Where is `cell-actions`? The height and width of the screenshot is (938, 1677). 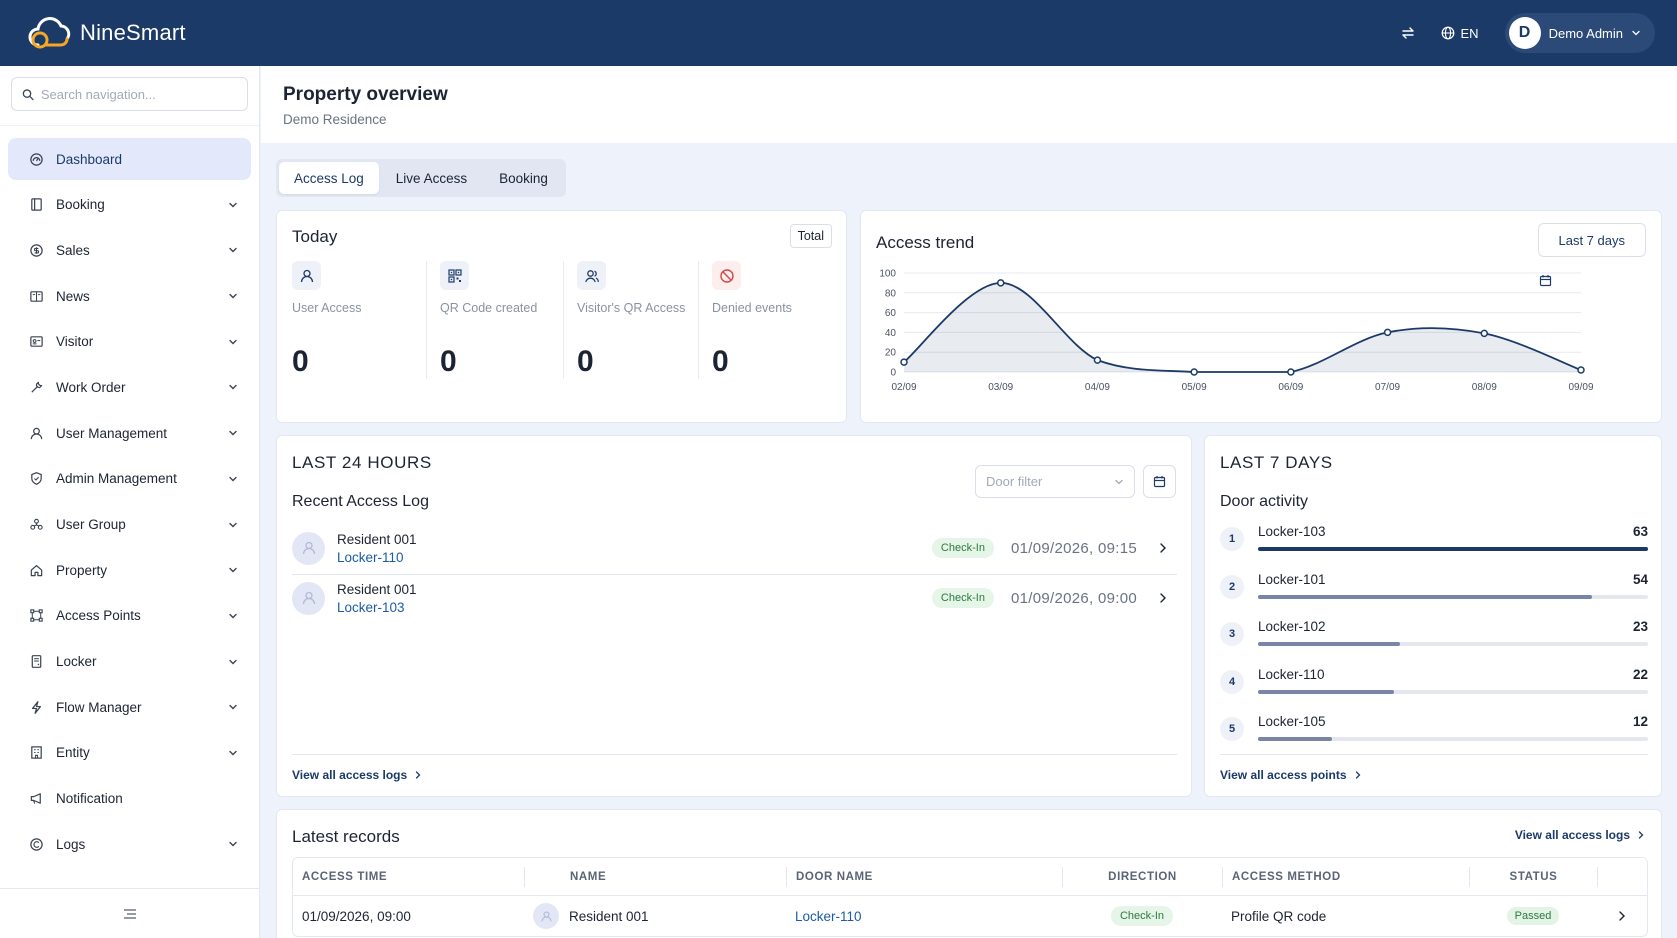 cell-actions is located at coordinates (1622, 916).